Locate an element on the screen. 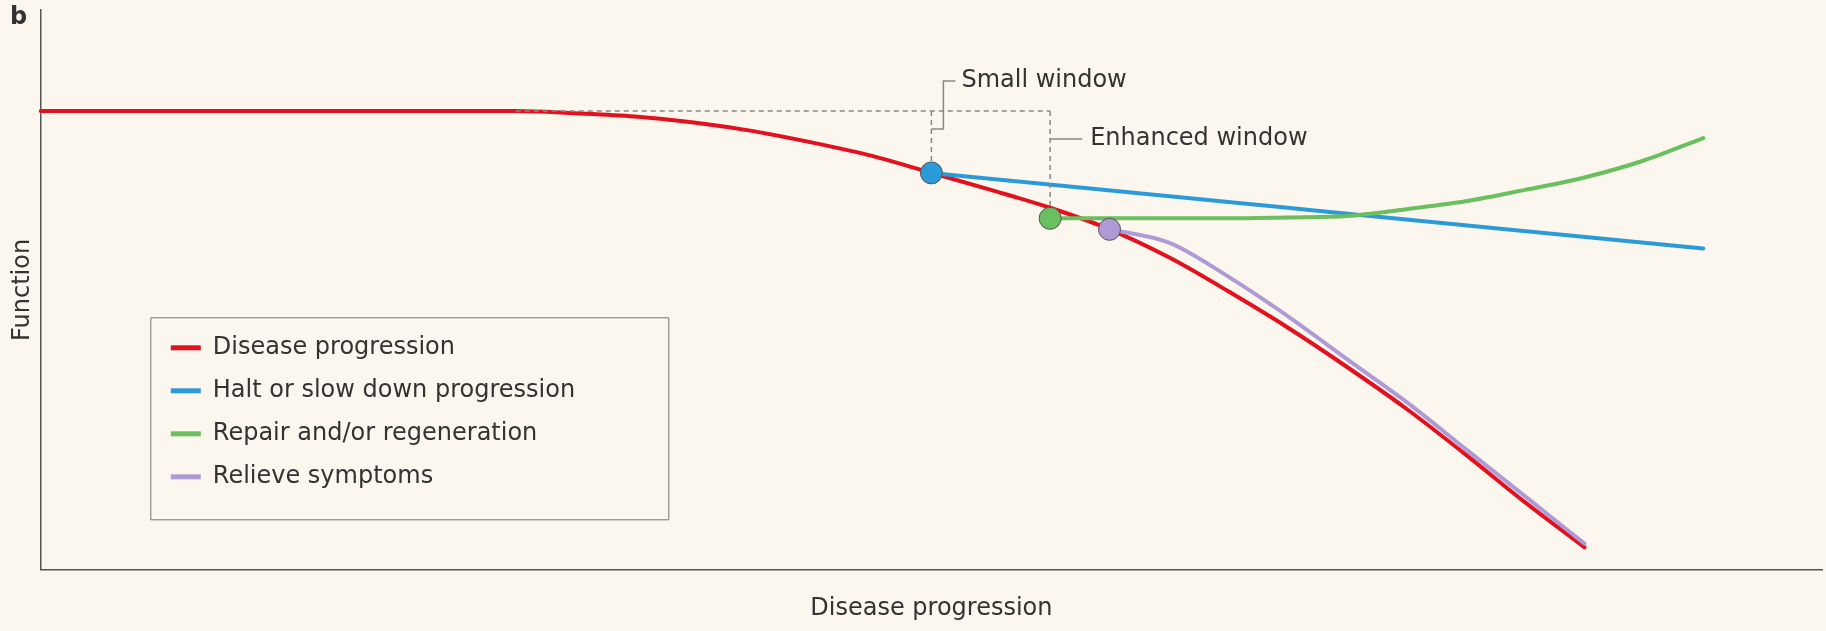 The image size is (1826, 631). annotation: Enhanced window is located at coordinates (1199, 137).